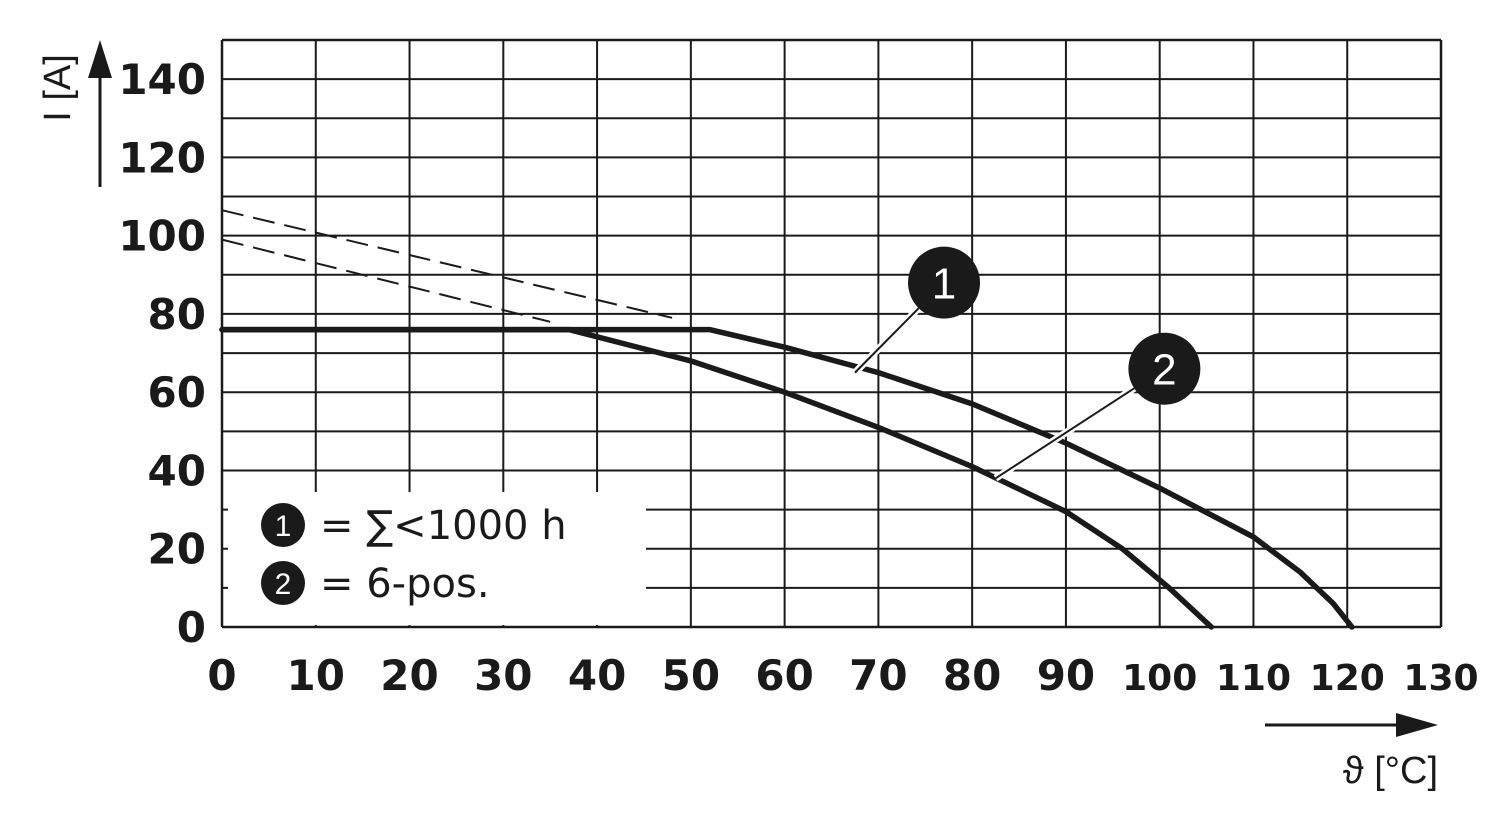  I want to click on y-tick-label: 40, so click(177, 470).